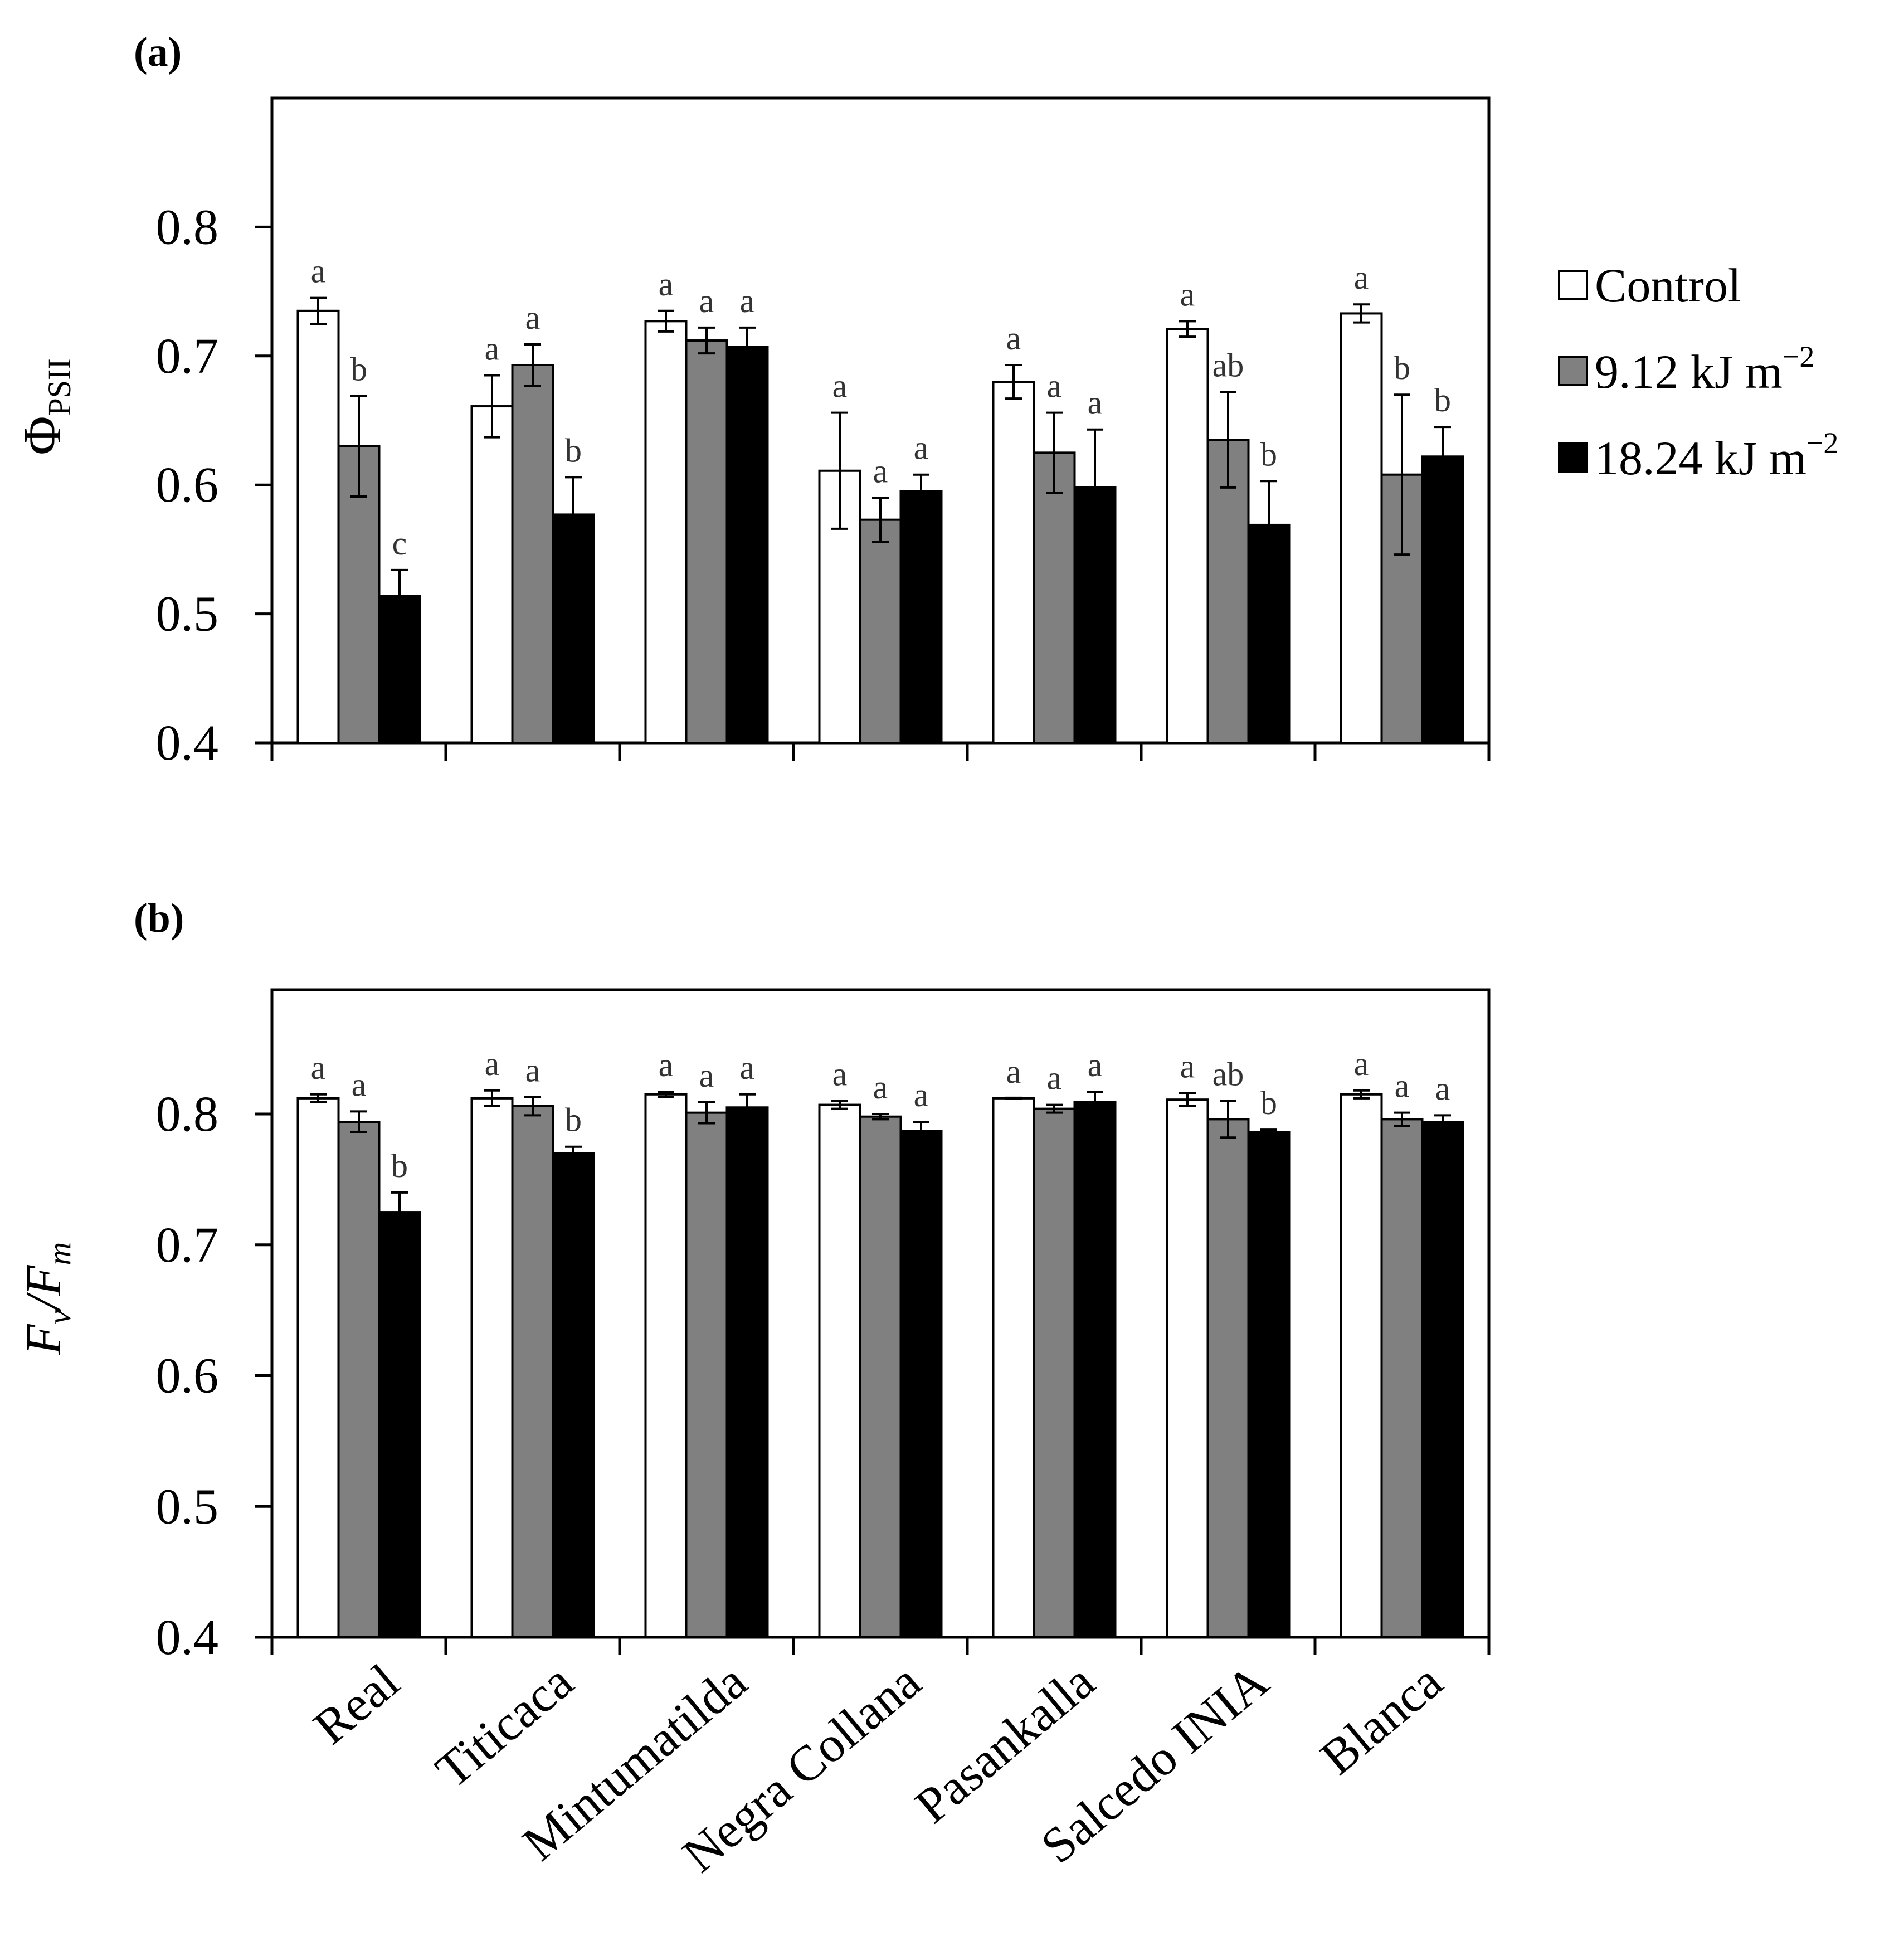  I want to click on significance-letter: c, so click(399, 543).